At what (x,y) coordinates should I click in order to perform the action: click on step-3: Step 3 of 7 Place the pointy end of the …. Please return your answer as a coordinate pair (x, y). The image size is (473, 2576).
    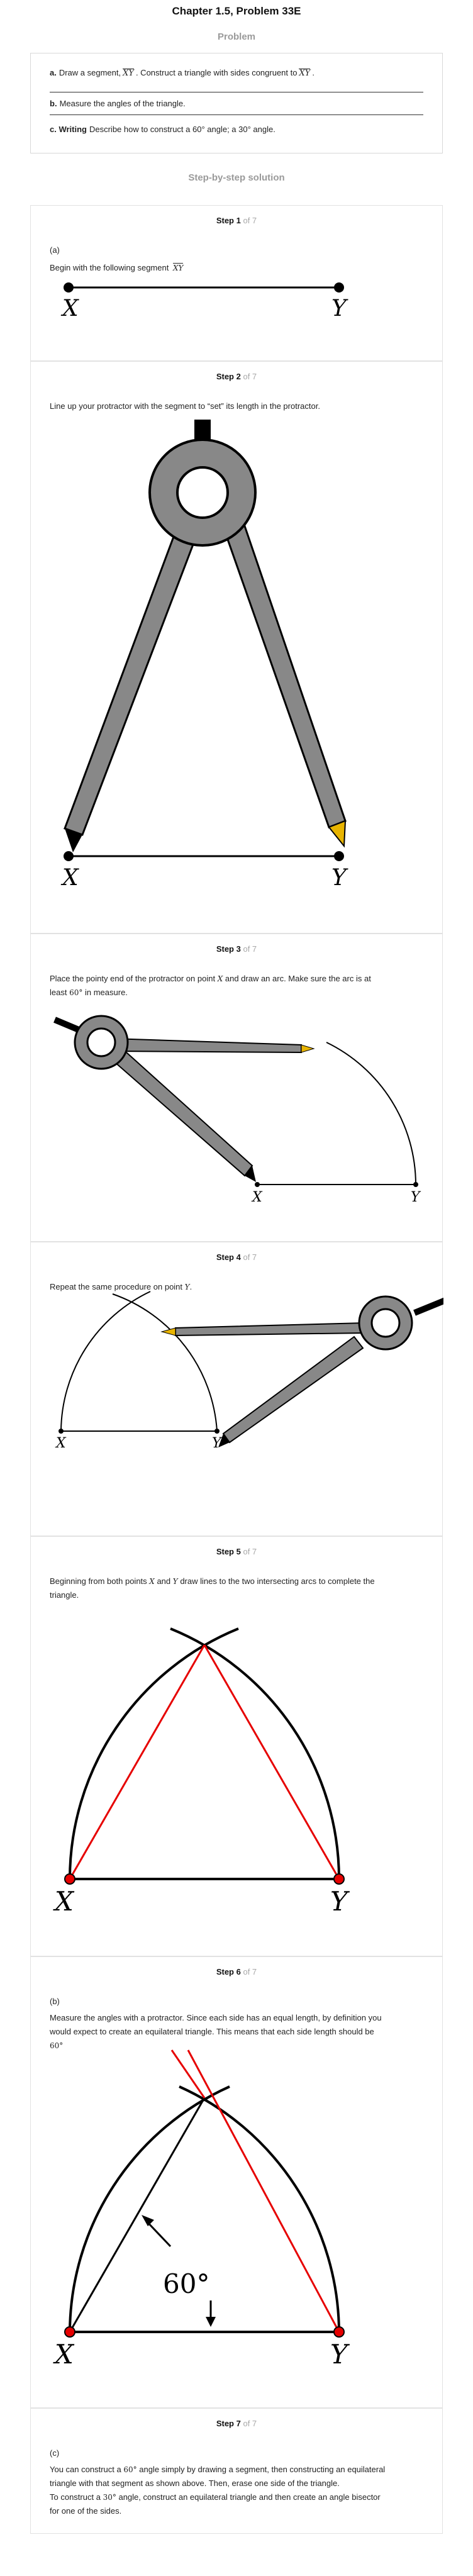
    Looking at the image, I should click on (237, 1088).